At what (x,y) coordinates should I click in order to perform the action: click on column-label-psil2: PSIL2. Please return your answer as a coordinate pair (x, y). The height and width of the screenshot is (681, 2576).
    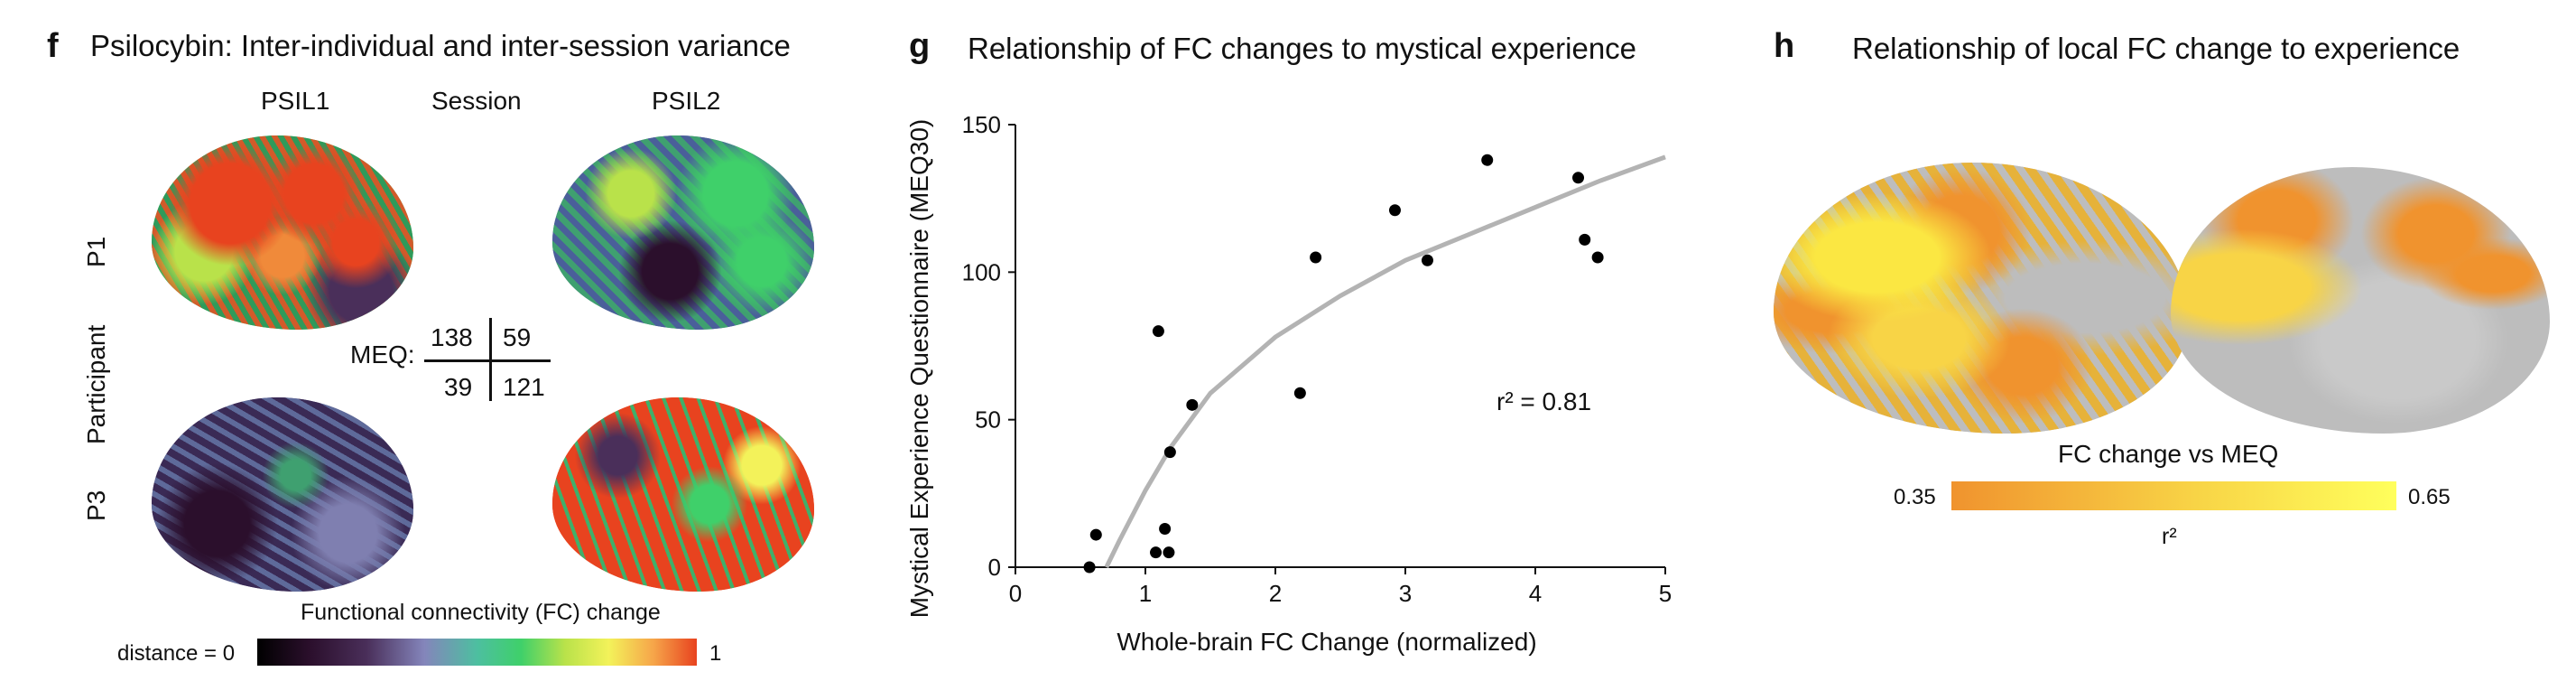
    Looking at the image, I should click on (686, 101).